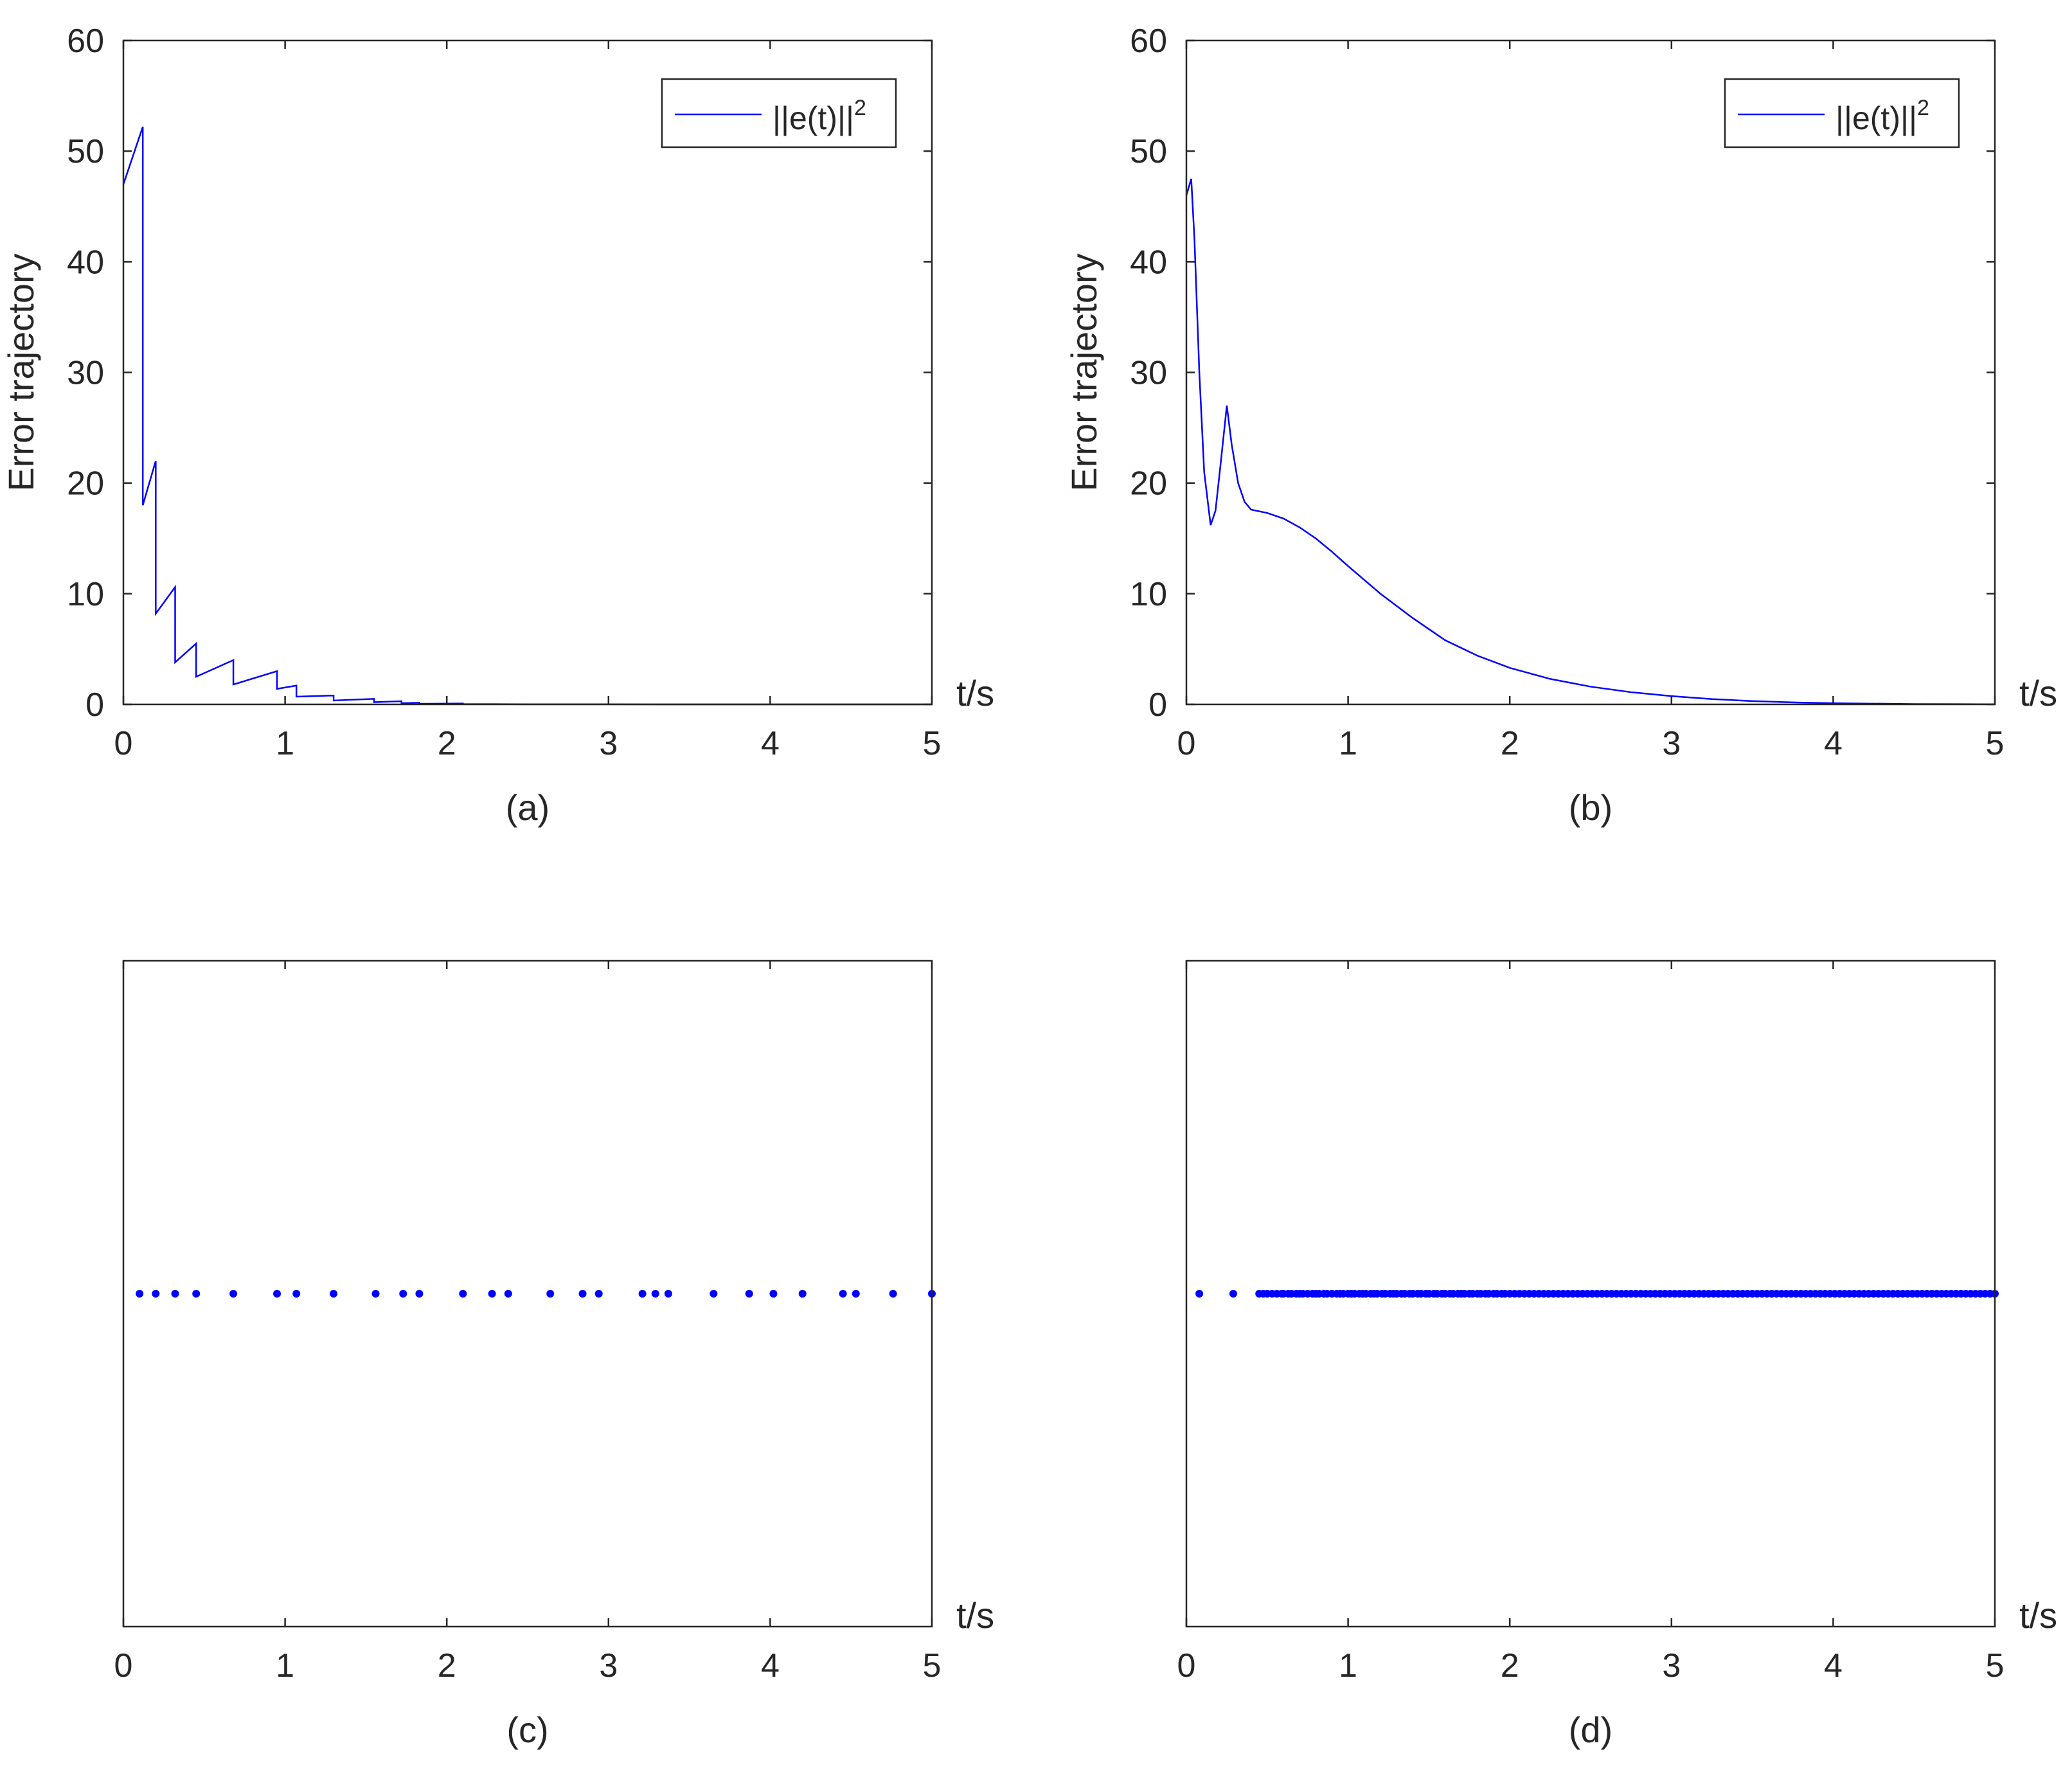 The height and width of the screenshot is (1768, 2072). Describe the element at coordinates (21, 372) in the screenshot. I see `panel-a-y-axis-label: Error trajectory` at that location.